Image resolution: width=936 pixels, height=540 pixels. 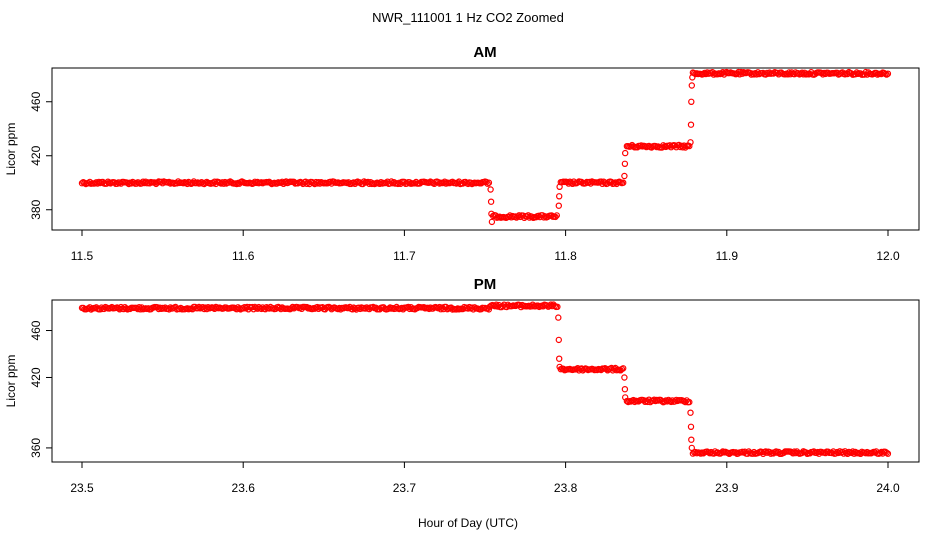 What do you see at coordinates (566, 488) in the screenshot?
I see `pm-x-tick-label: 23.8` at bounding box center [566, 488].